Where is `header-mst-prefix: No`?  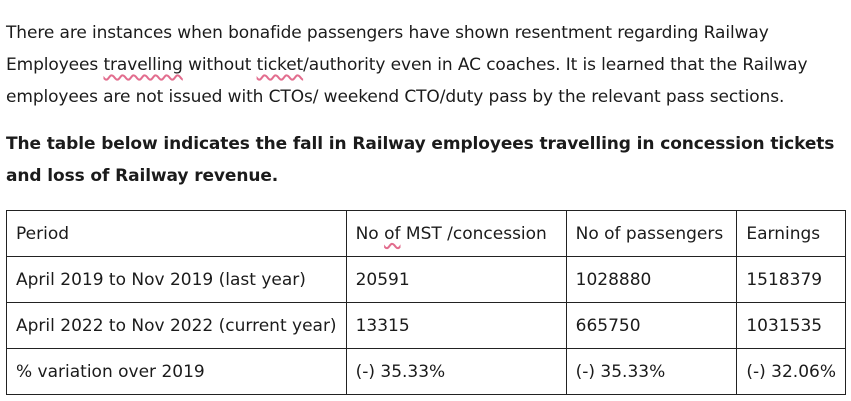 header-mst-prefix: No is located at coordinates (370, 233).